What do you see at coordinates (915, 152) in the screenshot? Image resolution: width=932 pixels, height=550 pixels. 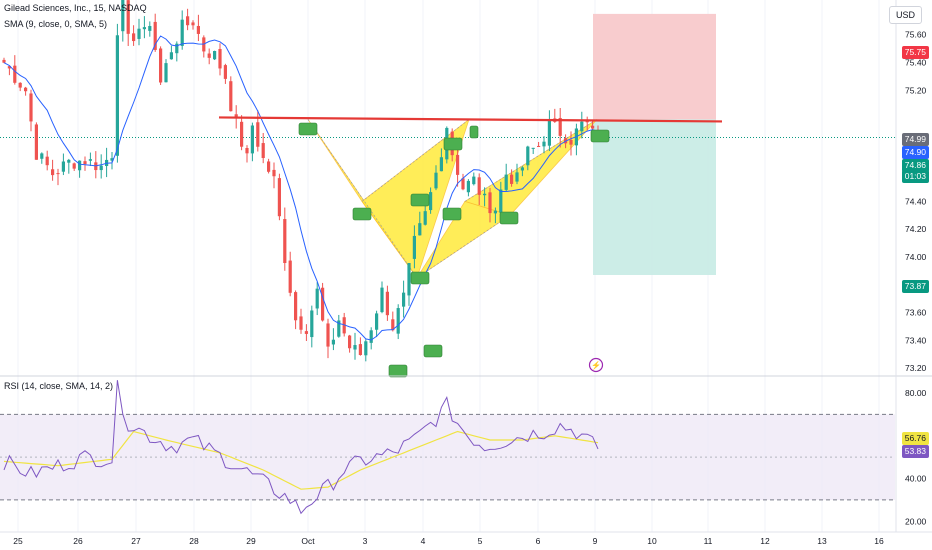 I see `last-price-badge: 74.90` at bounding box center [915, 152].